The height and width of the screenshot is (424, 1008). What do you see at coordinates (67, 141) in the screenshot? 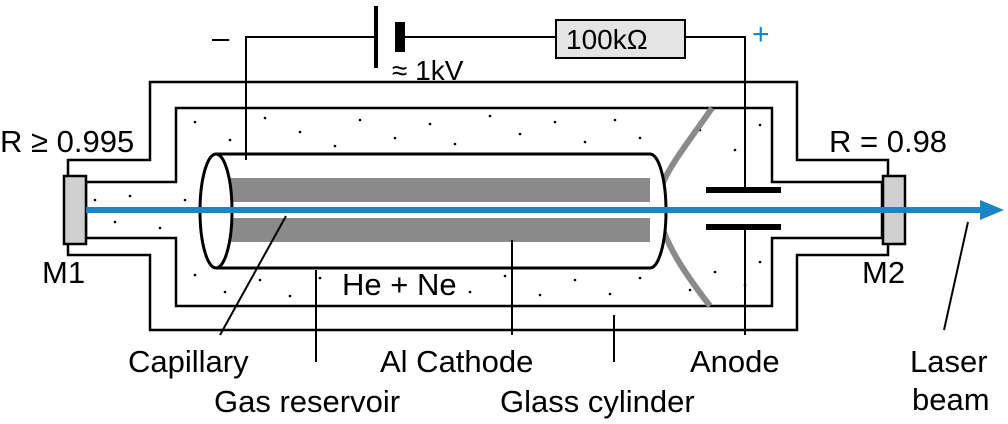
I see `m1-reflectivity: R ≥ 0.995` at bounding box center [67, 141].